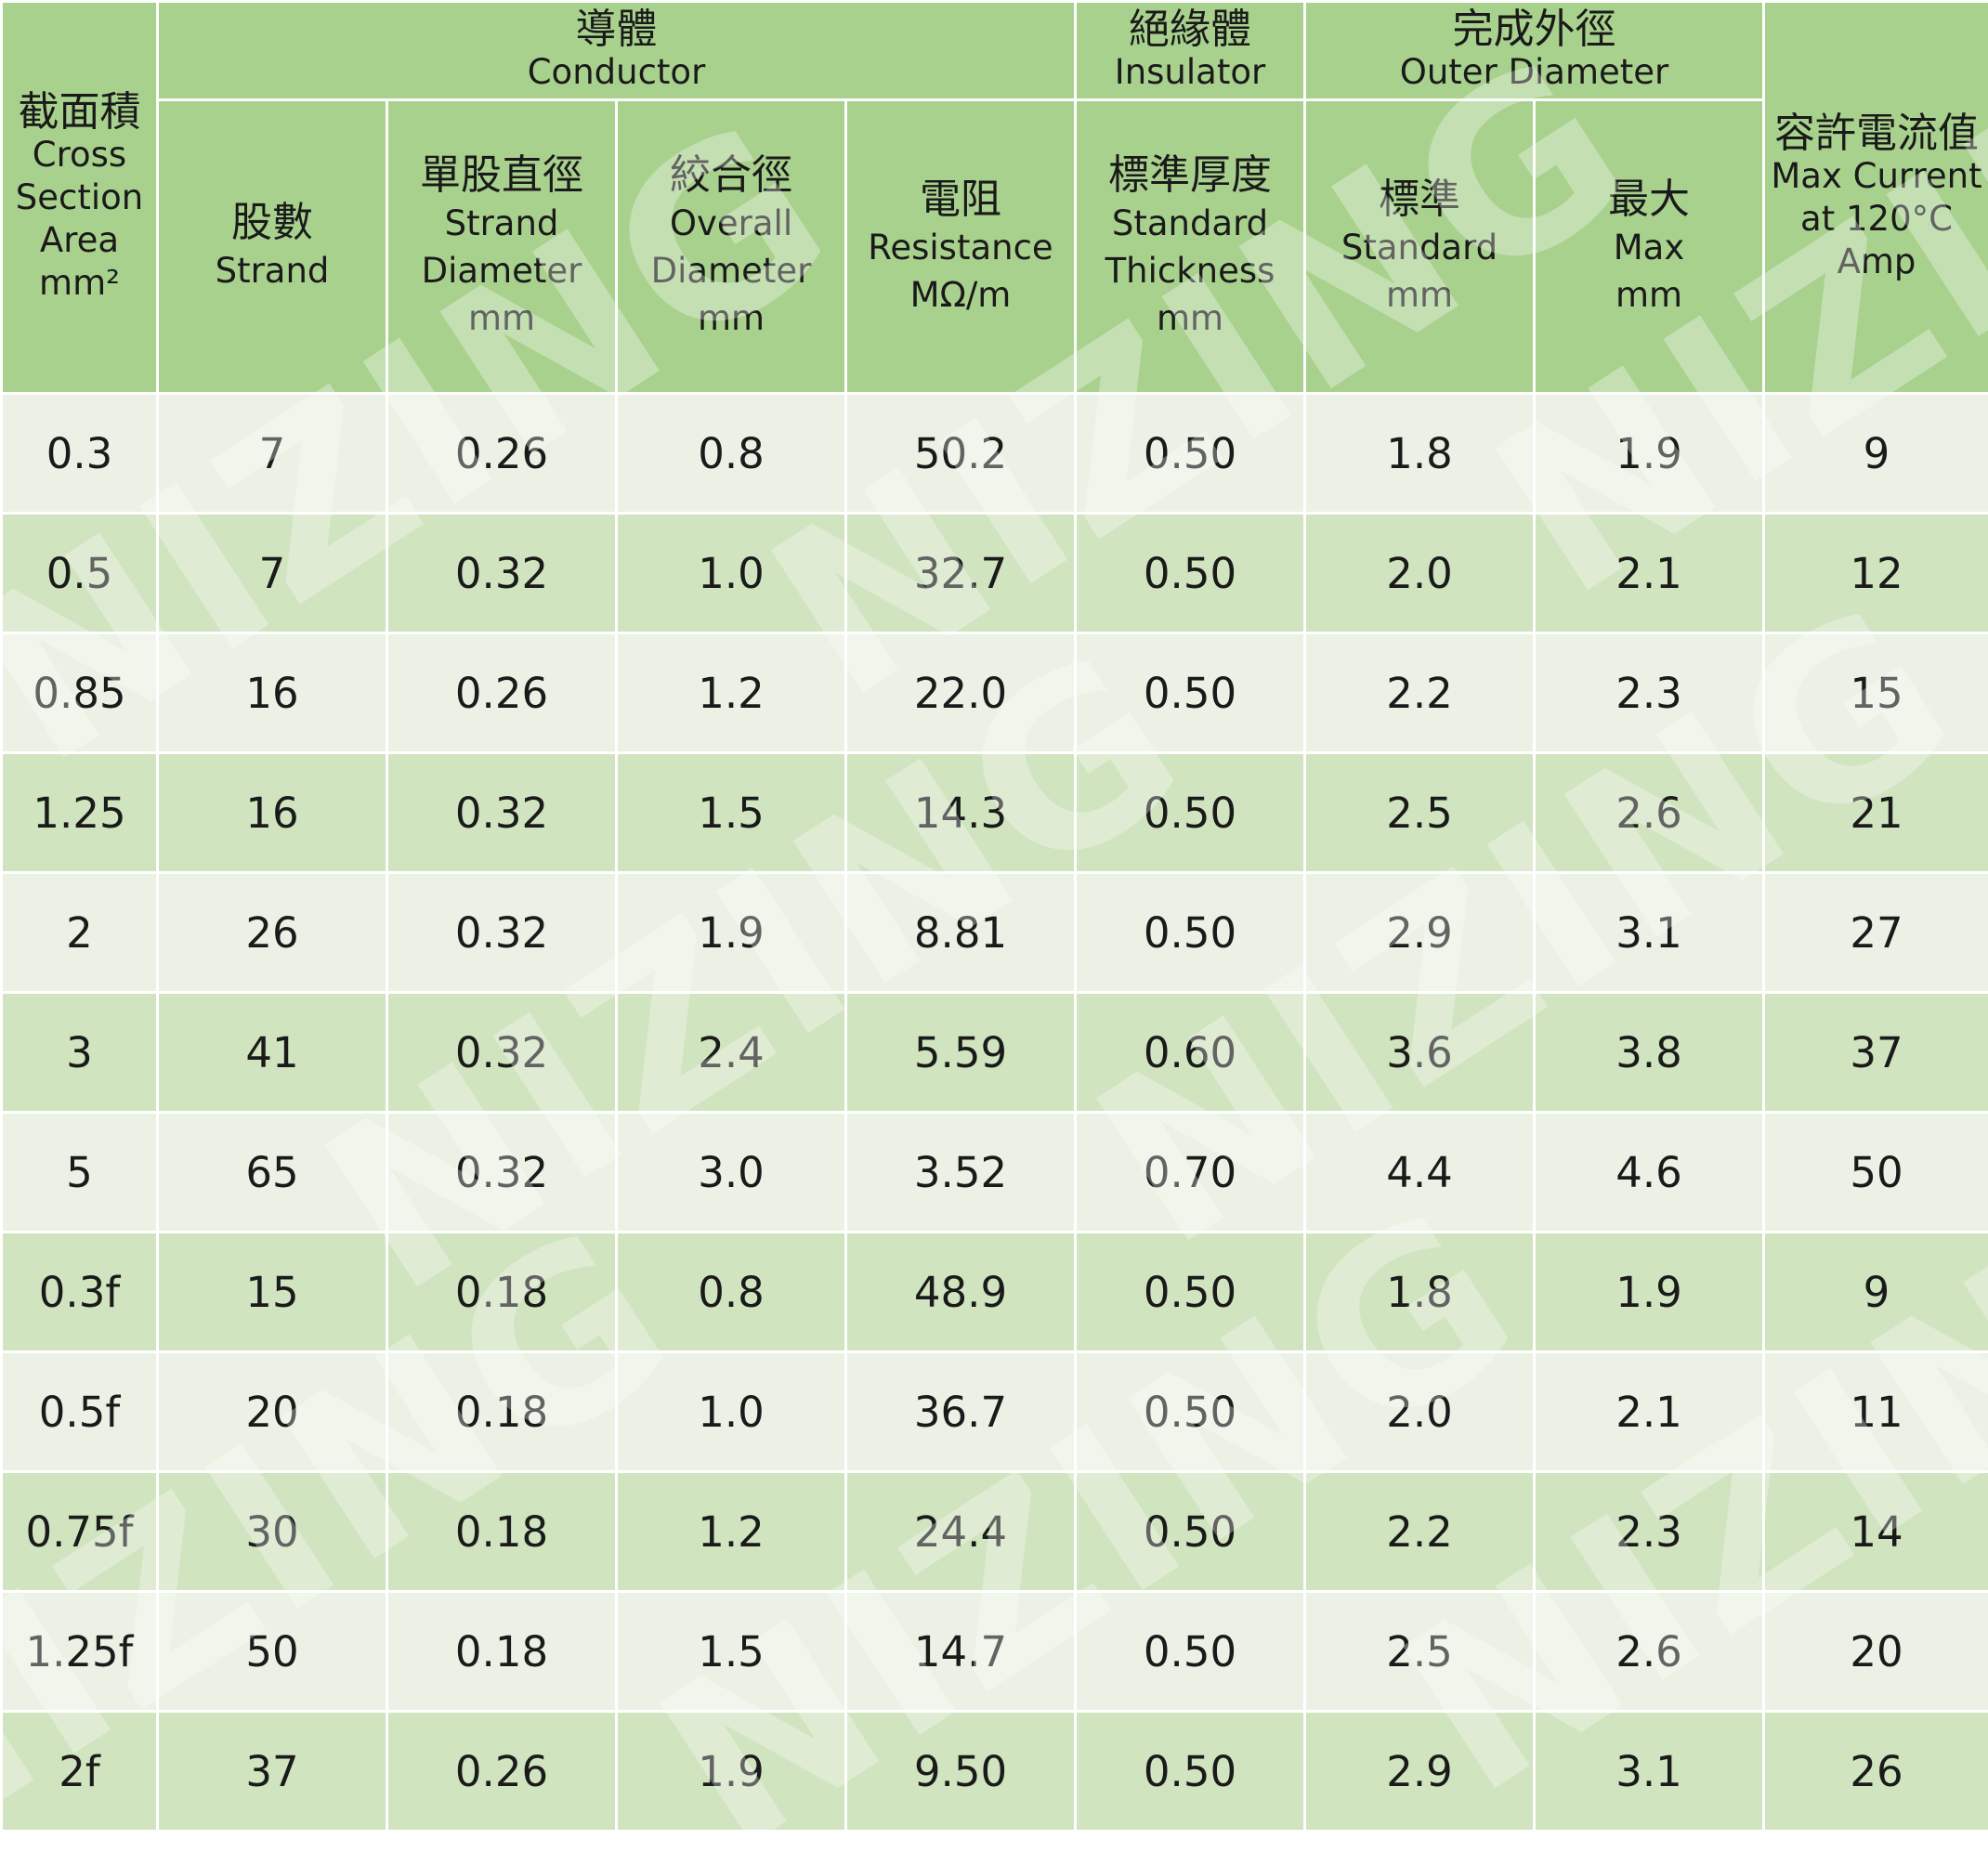 The image size is (1988, 1852). What do you see at coordinates (272, 1292) in the screenshot?
I see `cell-strand: 15` at bounding box center [272, 1292].